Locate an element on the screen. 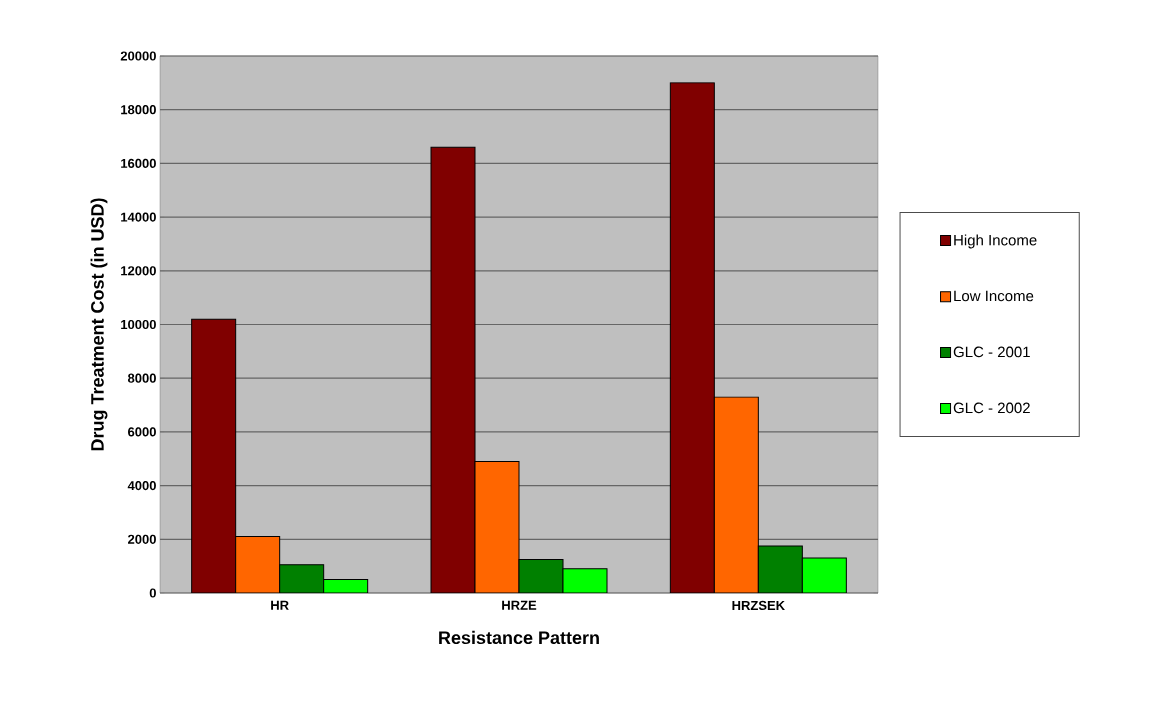  y-tick-label: 2000 is located at coordinates (142, 539).